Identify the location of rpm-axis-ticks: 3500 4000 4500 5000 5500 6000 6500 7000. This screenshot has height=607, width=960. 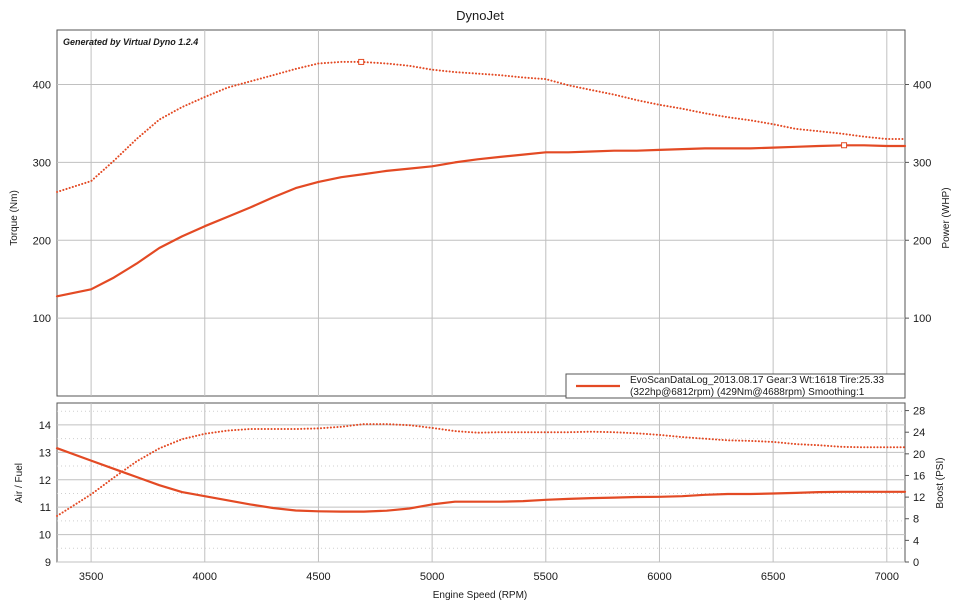
(489, 577).